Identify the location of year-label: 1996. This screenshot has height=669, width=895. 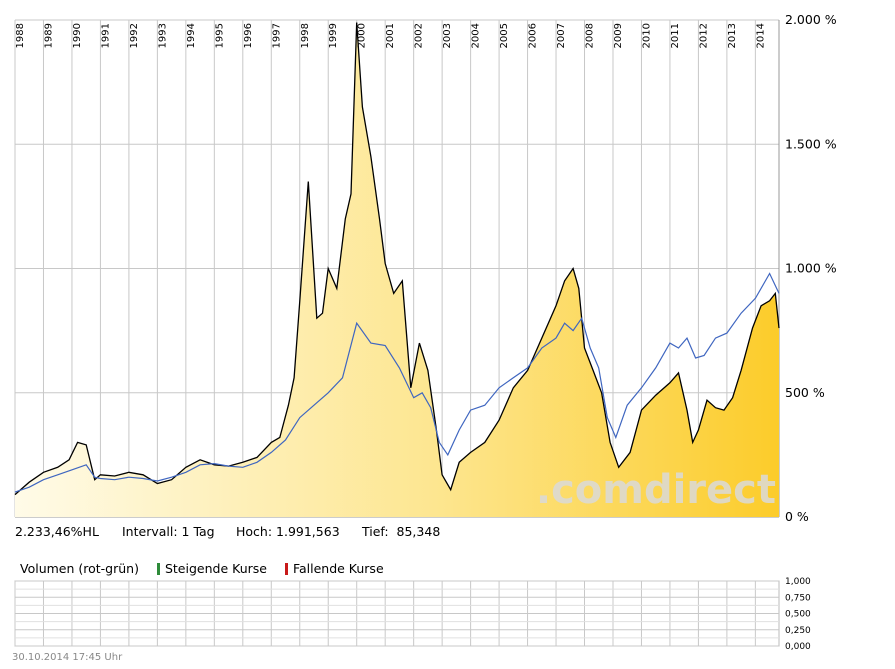
(248, 35).